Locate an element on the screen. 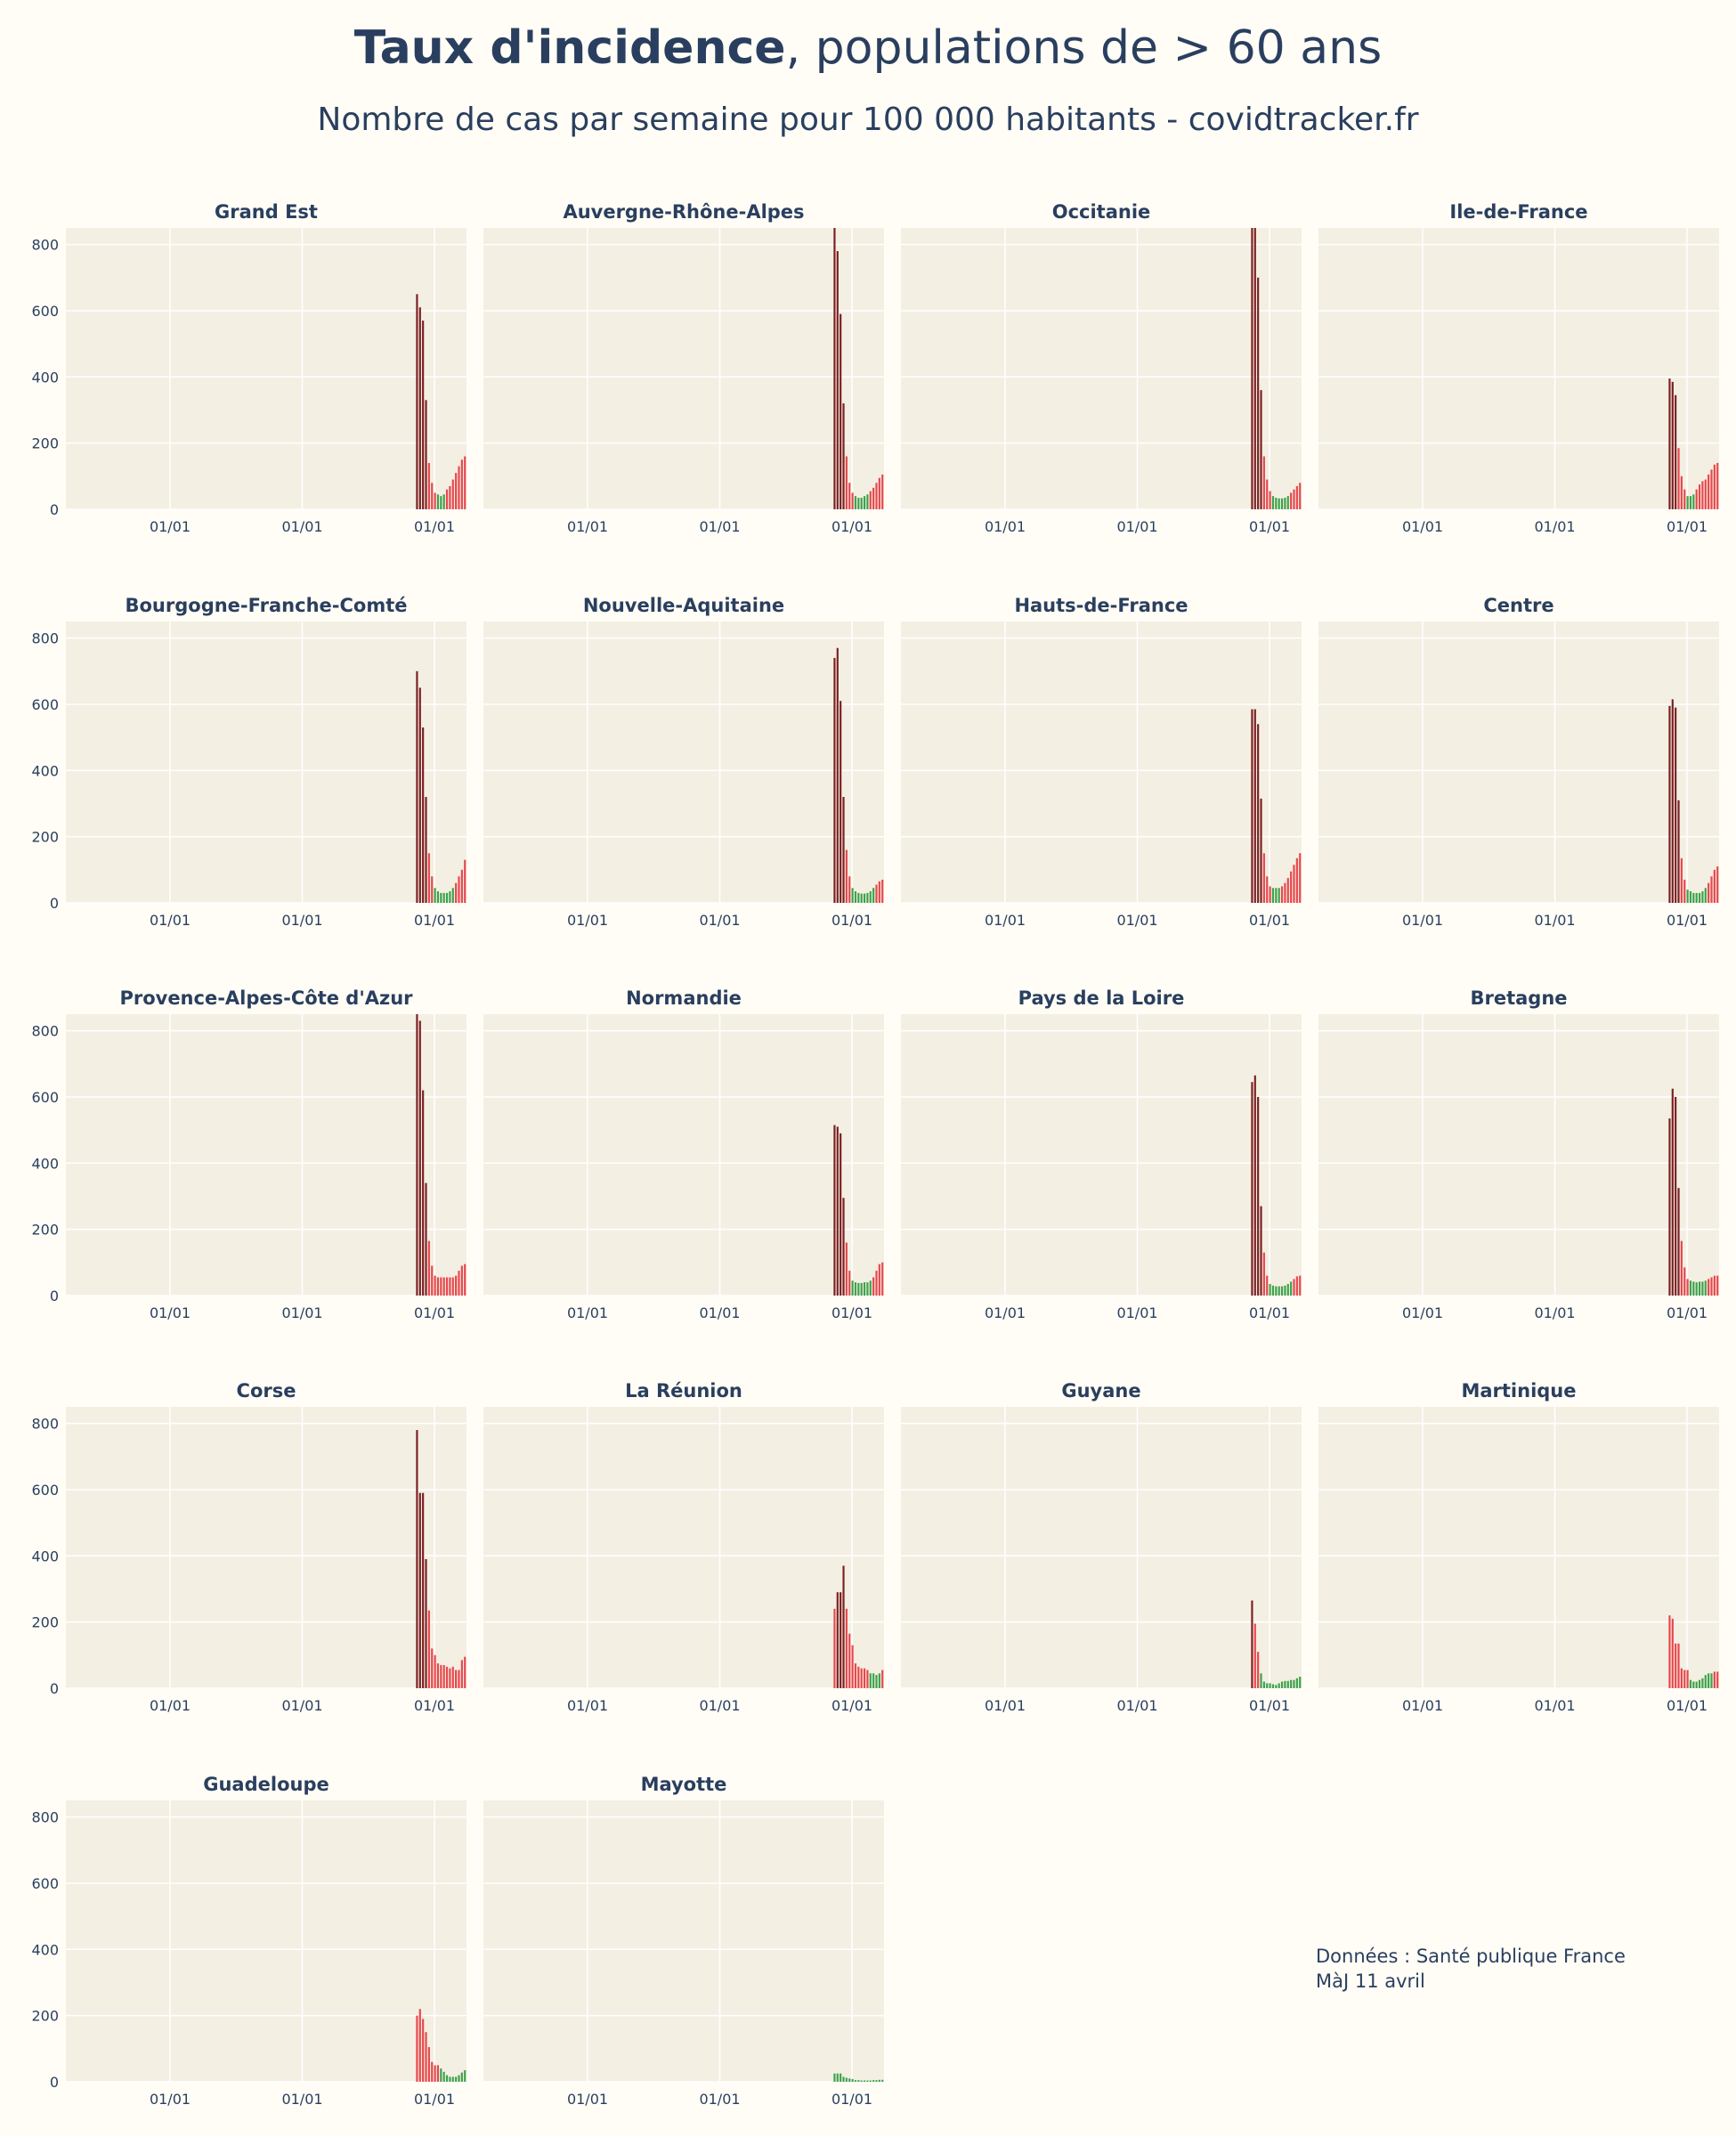 This screenshot has height=2137, width=1736. panel-title: Corse is located at coordinates (266, 1391).